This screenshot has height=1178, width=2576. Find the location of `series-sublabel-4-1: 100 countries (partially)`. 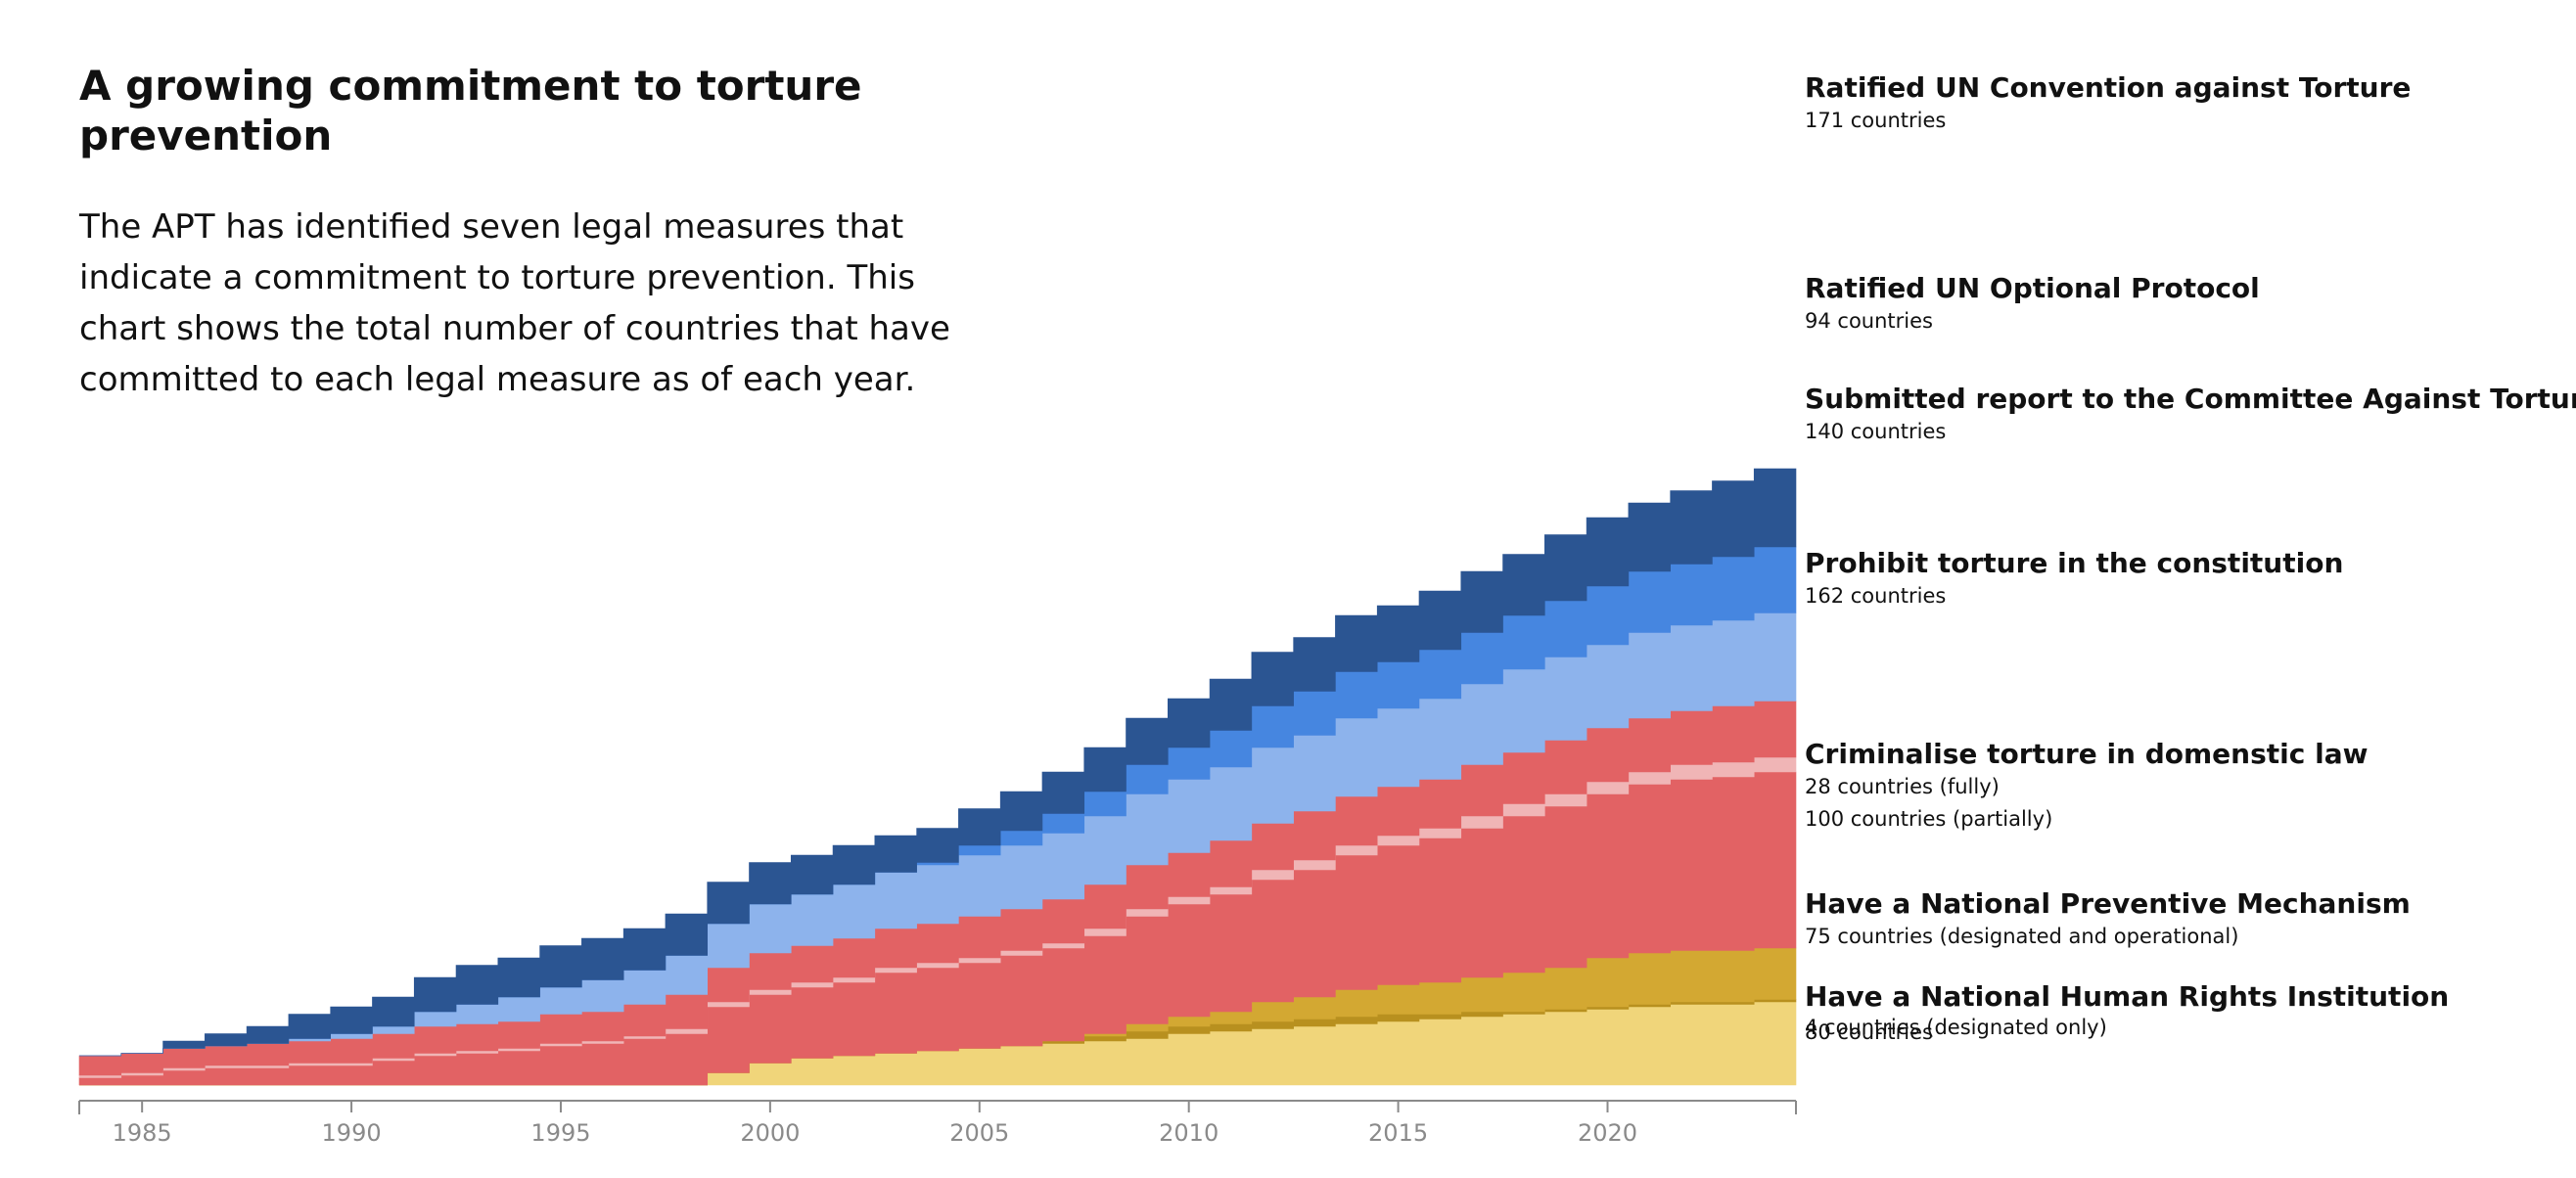

series-sublabel-4-1: 100 countries (partially) is located at coordinates (1929, 819).